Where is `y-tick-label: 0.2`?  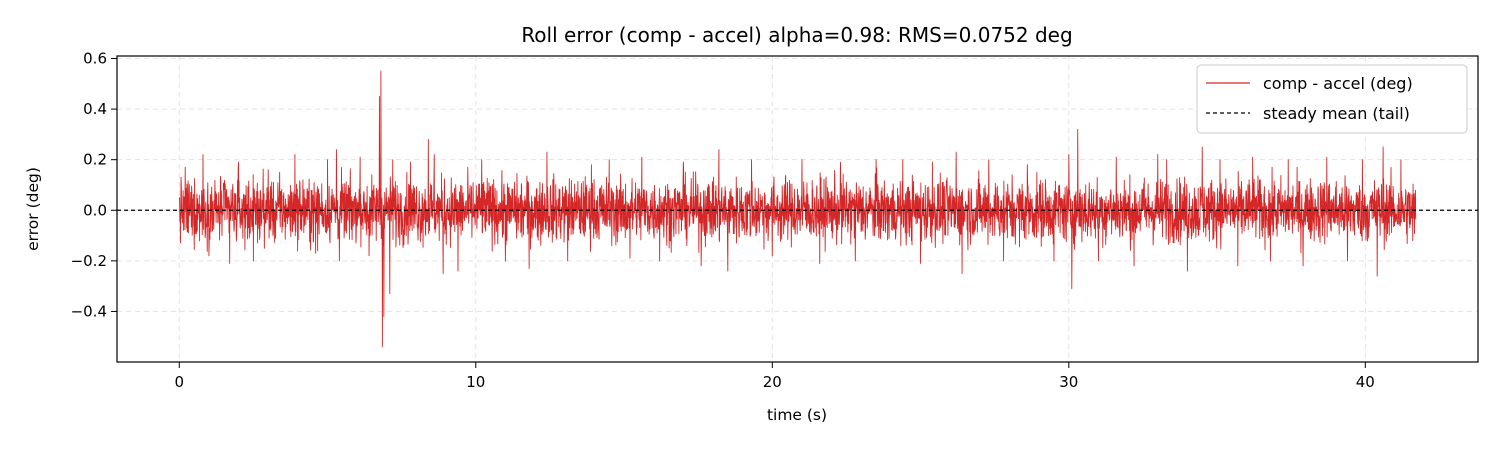 y-tick-label: 0.2 is located at coordinates (95, 160).